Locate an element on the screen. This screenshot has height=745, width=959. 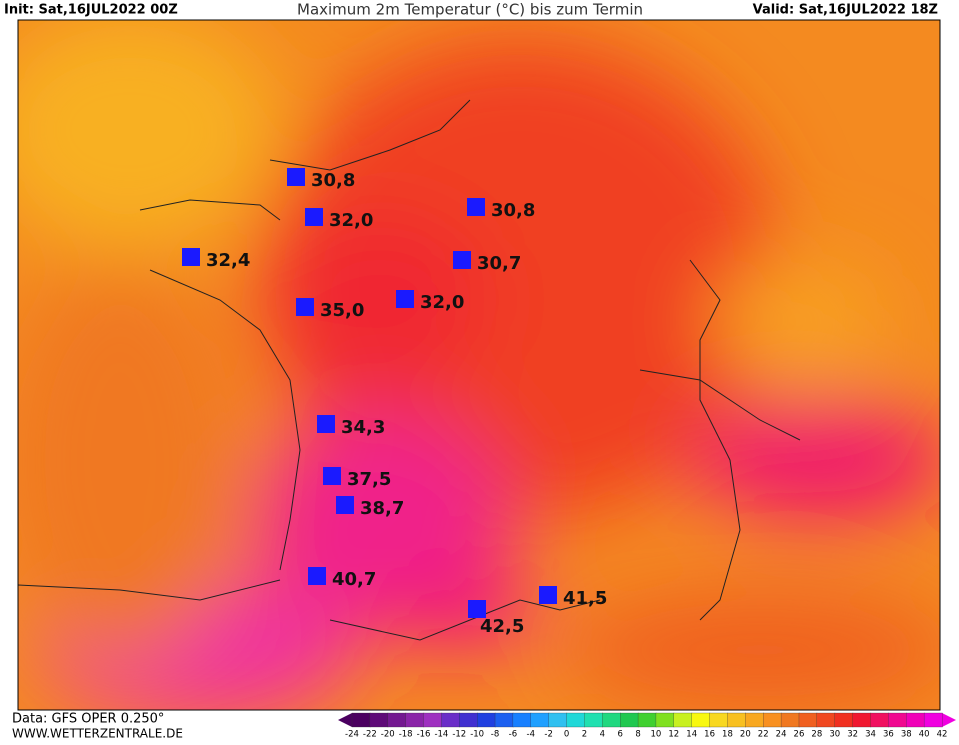
station-label: 32,4 is located at coordinates (228, 260).